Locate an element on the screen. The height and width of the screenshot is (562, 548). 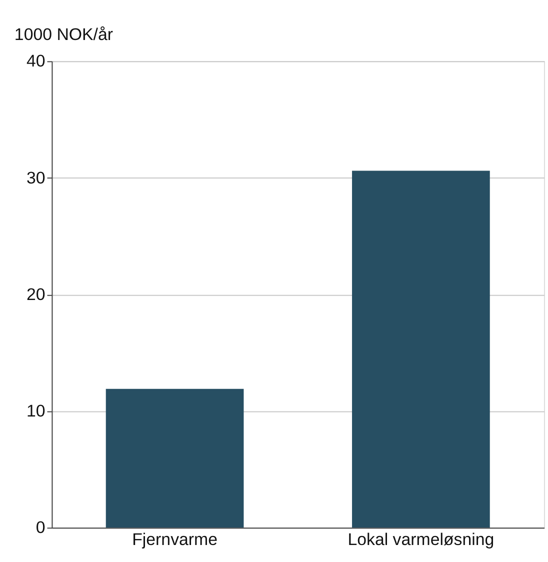
y-tick-label: 30 is located at coordinates (36, 178).